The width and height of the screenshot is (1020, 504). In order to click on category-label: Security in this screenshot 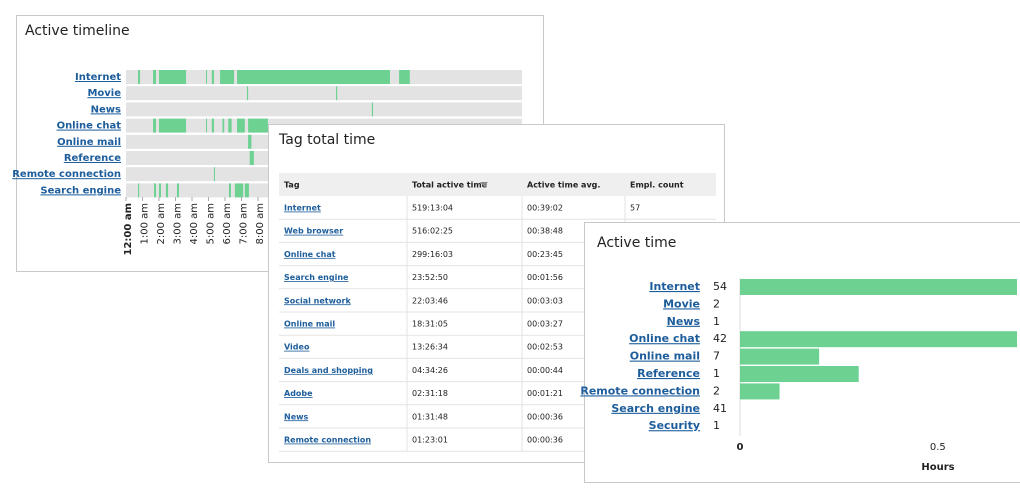, I will do `click(674, 425)`.